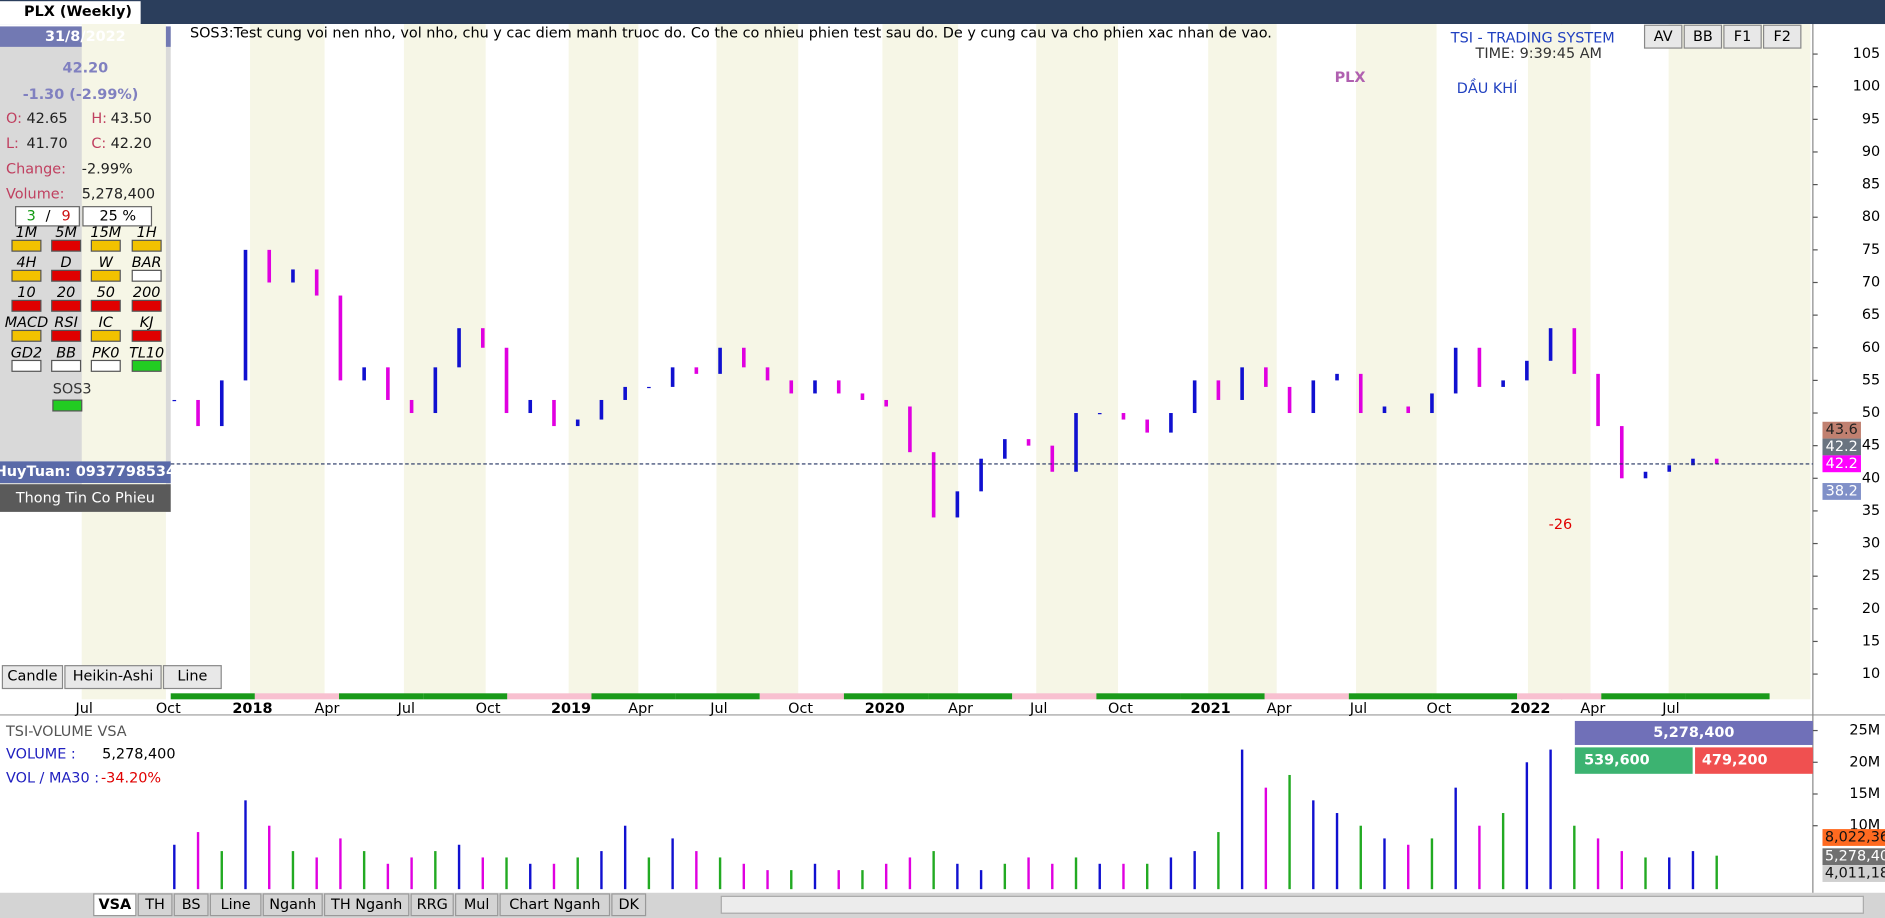  Describe the element at coordinates (131, 779) in the screenshot. I see `ratio-value: -34.20%` at that location.